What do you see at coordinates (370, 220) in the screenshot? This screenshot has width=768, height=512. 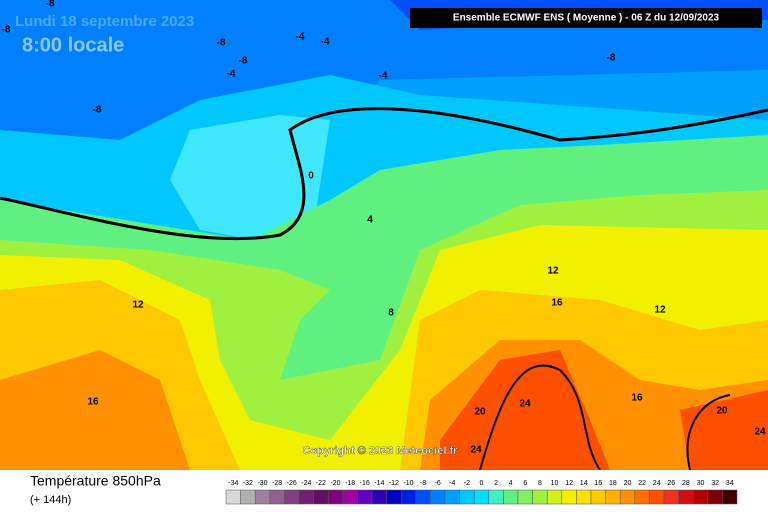 I see `contour-label: 4` at bounding box center [370, 220].